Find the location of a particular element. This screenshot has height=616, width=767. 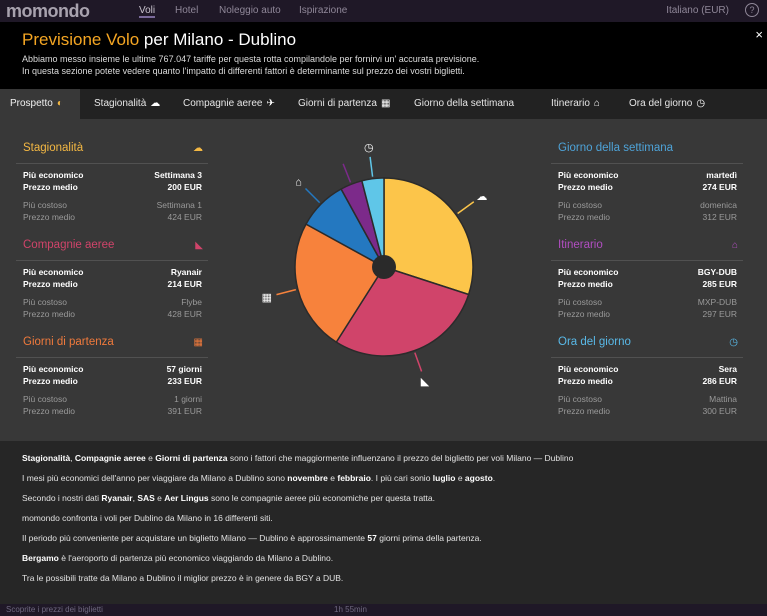

nav-noleggio-auto: Noleggio auto is located at coordinates (250, 10).